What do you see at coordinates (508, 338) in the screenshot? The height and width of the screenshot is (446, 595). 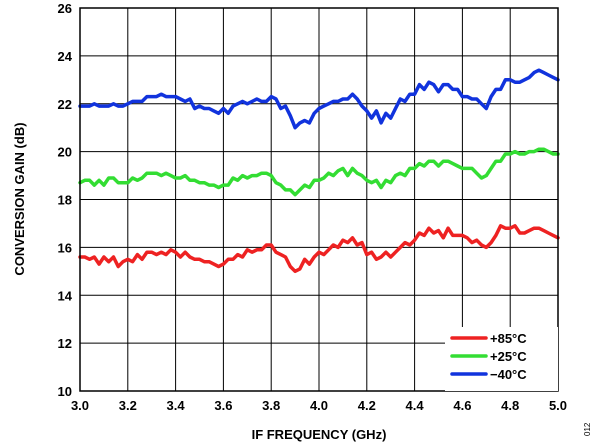 I see `legend-label: +85°C` at bounding box center [508, 338].